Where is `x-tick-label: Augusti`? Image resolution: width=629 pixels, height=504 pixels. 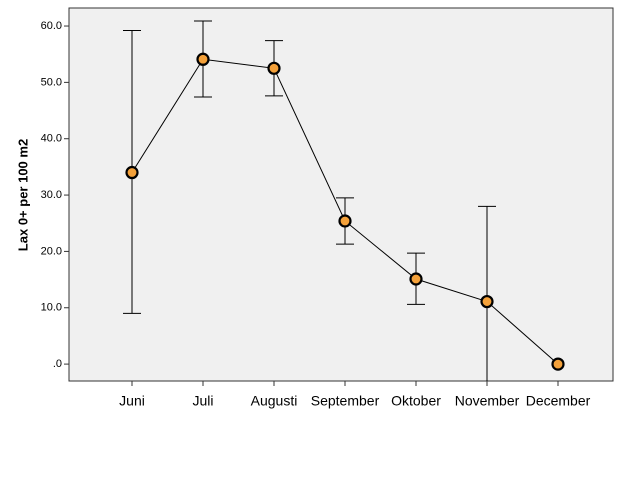 x-tick-label: Augusti is located at coordinates (274, 401).